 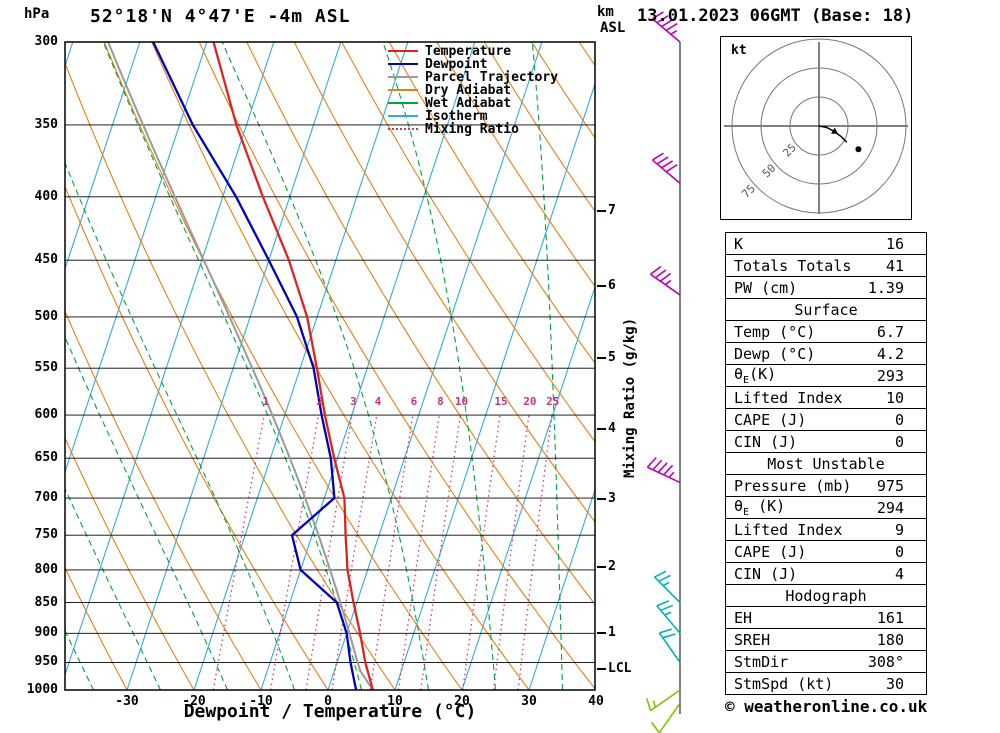 I want to click on pressure-tick-label: 800, so click(x=46, y=569).